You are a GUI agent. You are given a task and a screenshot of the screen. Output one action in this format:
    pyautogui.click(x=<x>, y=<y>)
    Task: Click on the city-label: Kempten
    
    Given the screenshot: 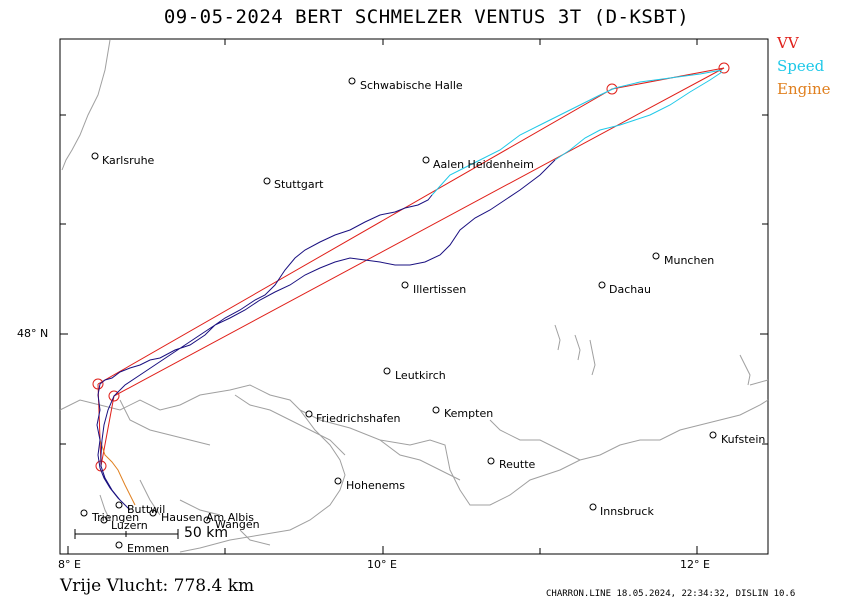 What is the action you would take?
    pyautogui.click(x=469, y=413)
    